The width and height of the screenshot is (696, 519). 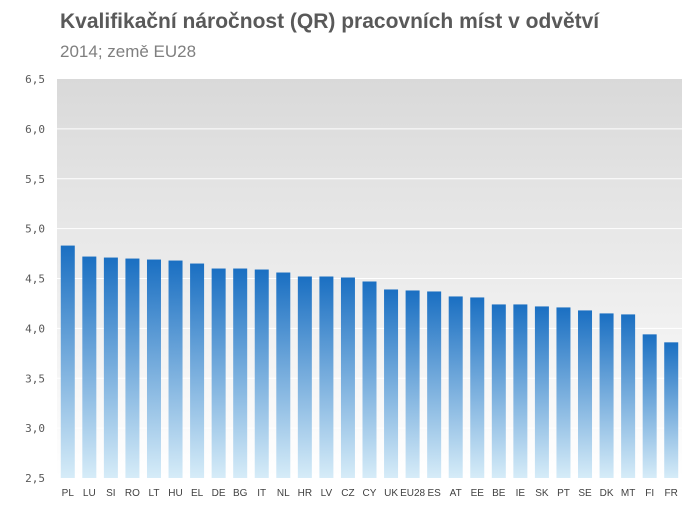 I want to click on bar-bg, so click(x=240, y=373).